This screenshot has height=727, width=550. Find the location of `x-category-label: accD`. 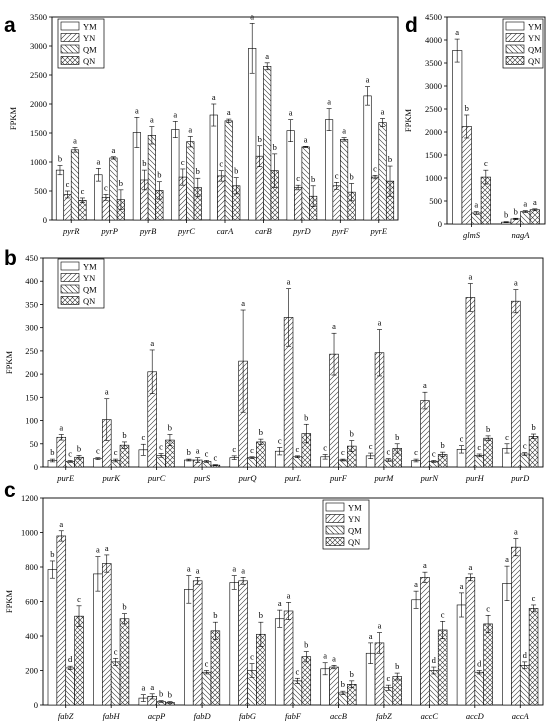

x-category-label: accD is located at coordinates (475, 716).